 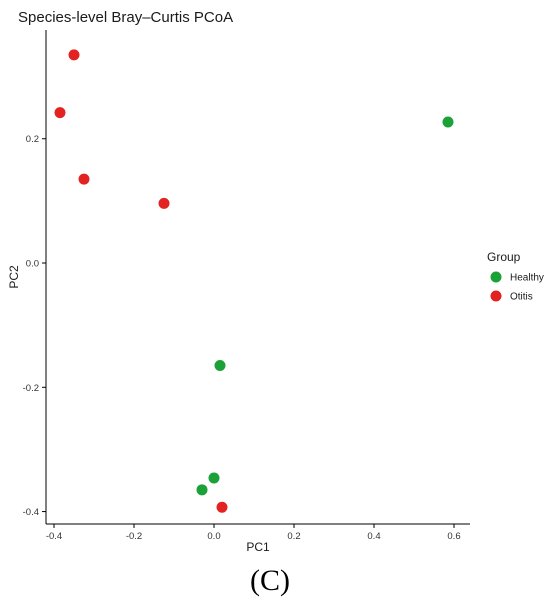 What do you see at coordinates (31, 512) in the screenshot?
I see `y-tick-label: -0.4` at bounding box center [31, 512].